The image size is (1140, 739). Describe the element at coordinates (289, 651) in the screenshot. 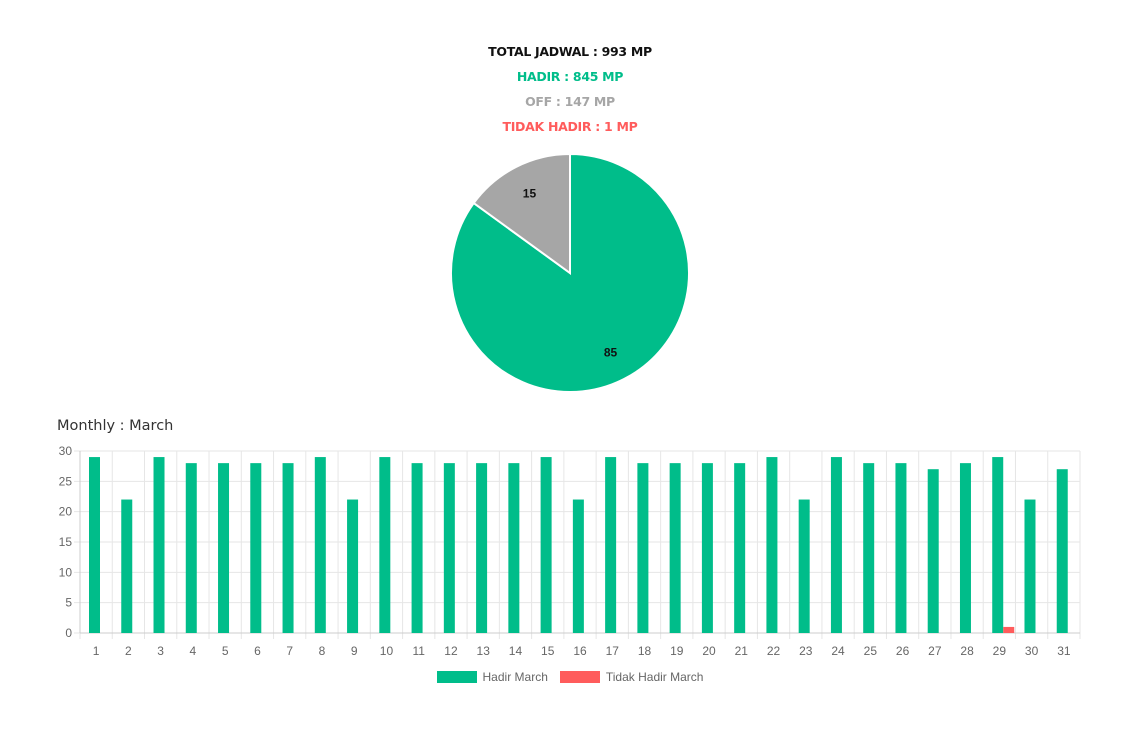

I see `x-tick-label: 7` at that location.